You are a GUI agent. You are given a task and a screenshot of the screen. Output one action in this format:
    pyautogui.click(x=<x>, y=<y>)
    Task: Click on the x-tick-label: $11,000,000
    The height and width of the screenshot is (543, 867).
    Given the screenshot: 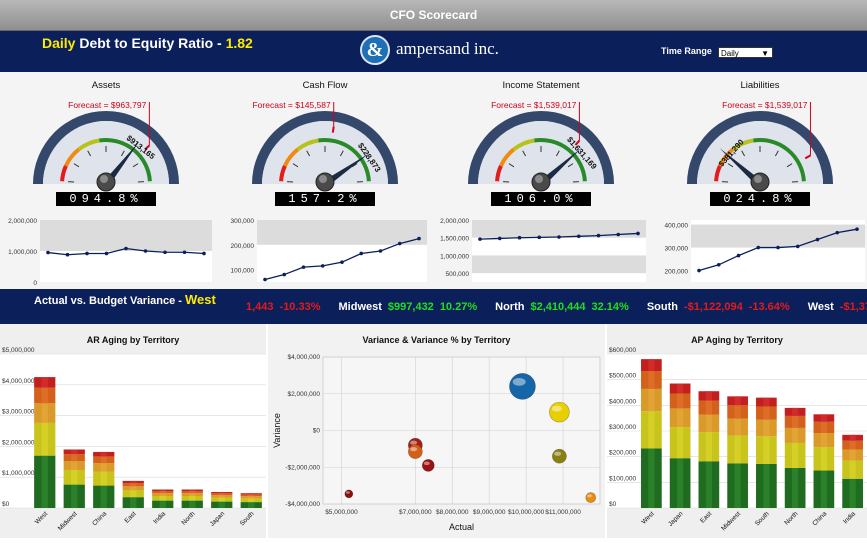 What is the action you would take?
    pyautogui.click(x=563, y=512)
    